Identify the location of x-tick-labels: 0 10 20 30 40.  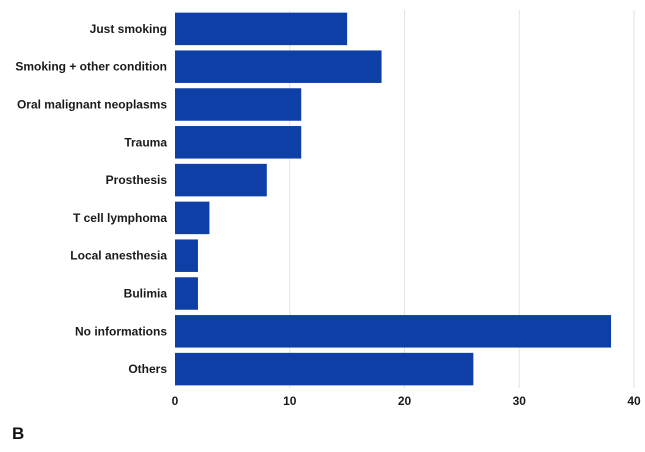
(406, 401).